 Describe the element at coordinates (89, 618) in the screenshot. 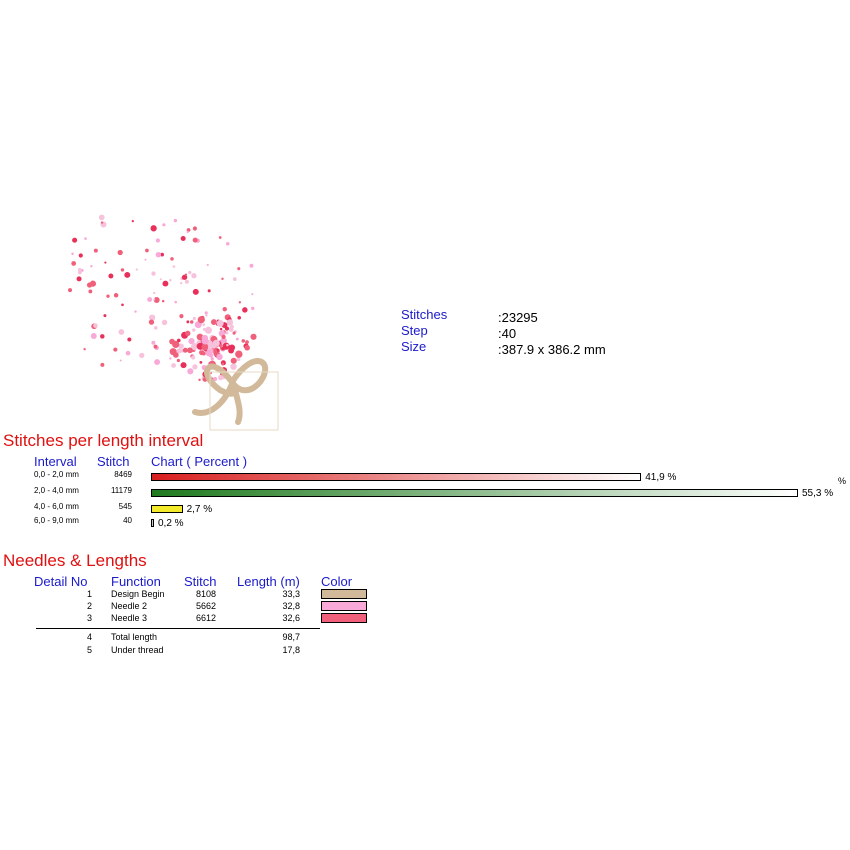

I see `needle-detail-no: 3` at that location.